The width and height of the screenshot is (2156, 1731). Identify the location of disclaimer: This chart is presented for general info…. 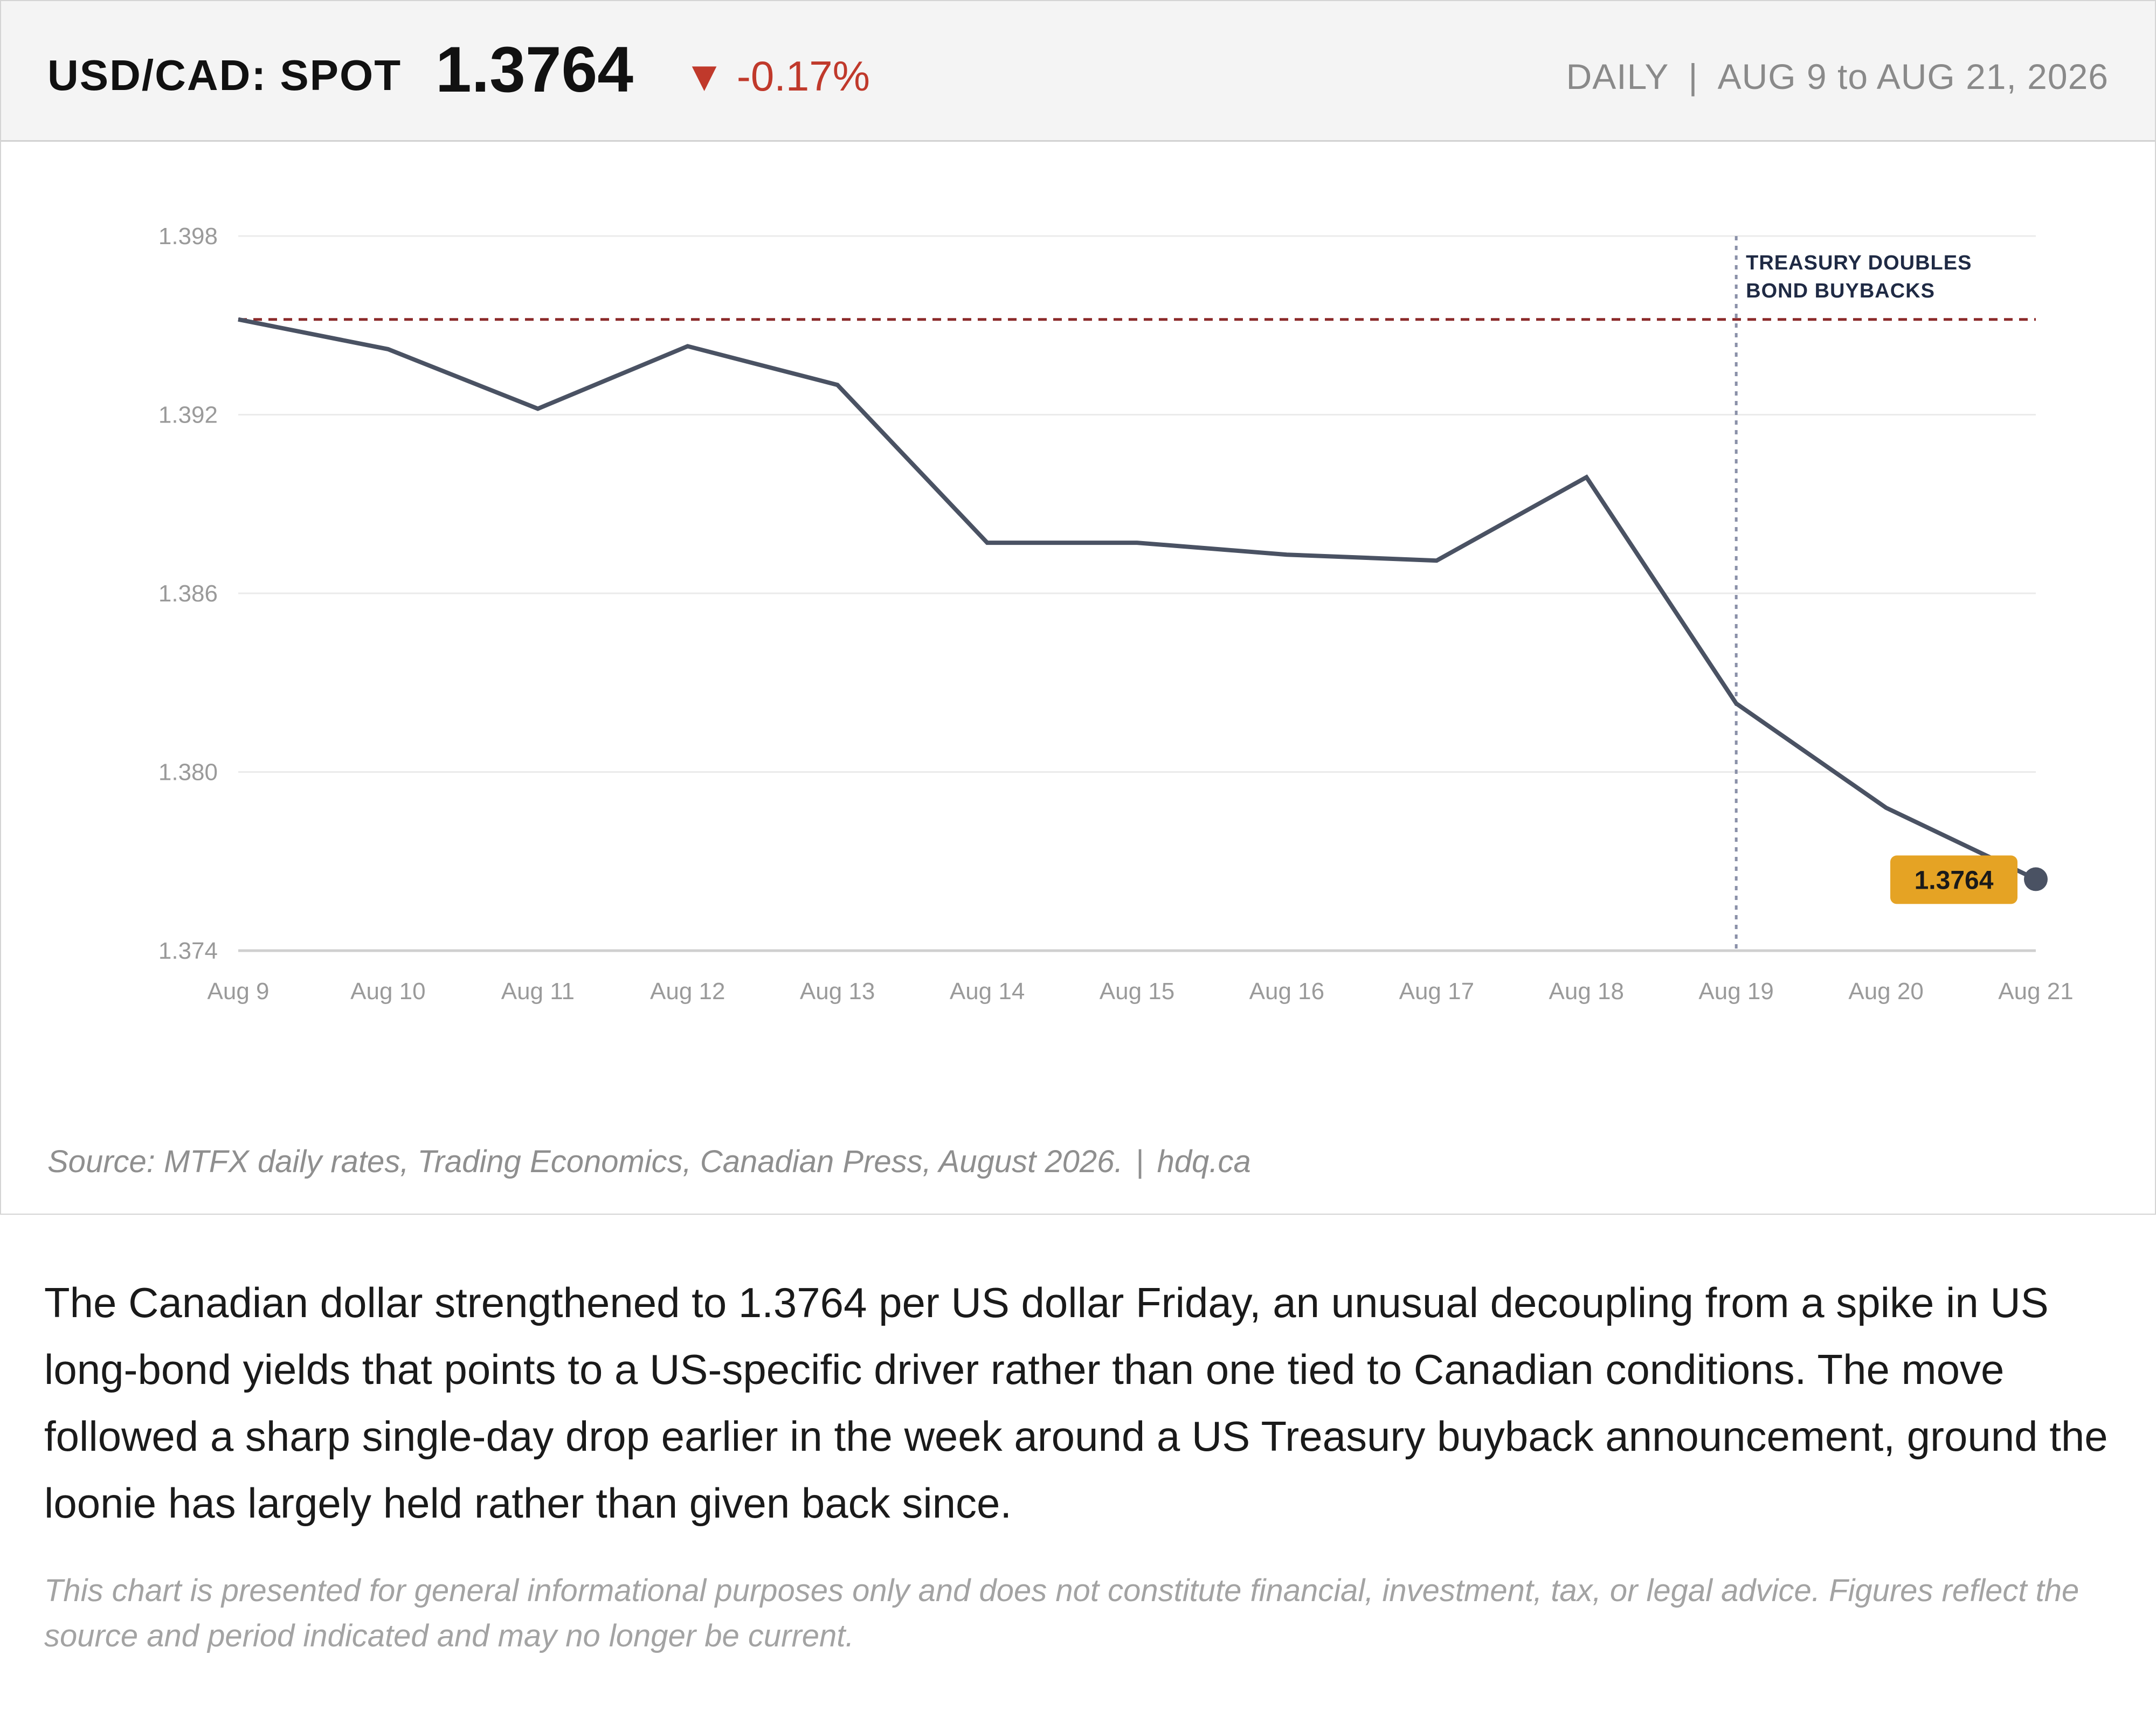
(1061, 1613).